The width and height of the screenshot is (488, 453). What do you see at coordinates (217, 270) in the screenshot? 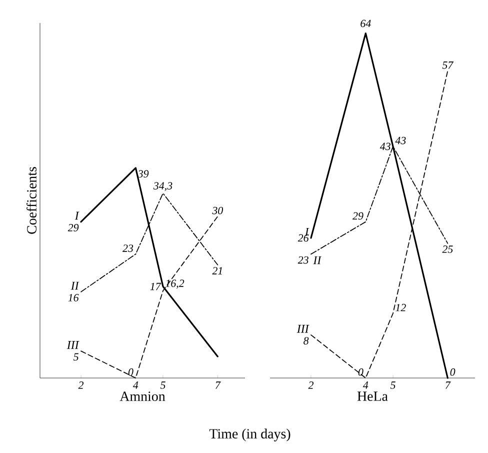
I see `data-label: 21` at bounding box center [217, 270].